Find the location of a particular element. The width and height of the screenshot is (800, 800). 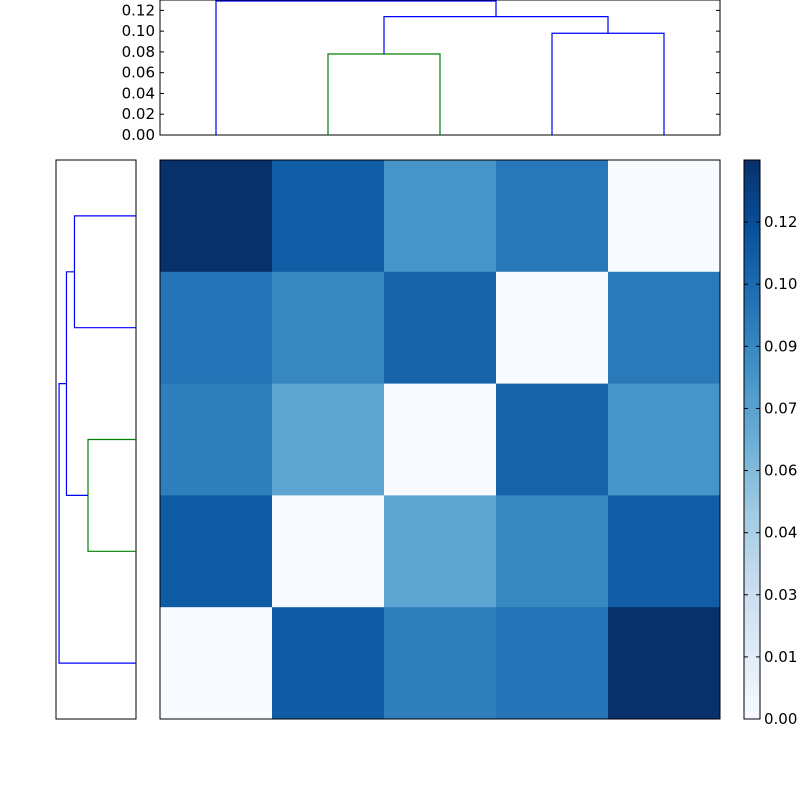

colorbar-ticks: 0.00 0.01 0.03 0.04 0.06 0.07 0.09 0.10 0.12 is located at coordinates (770, 470).